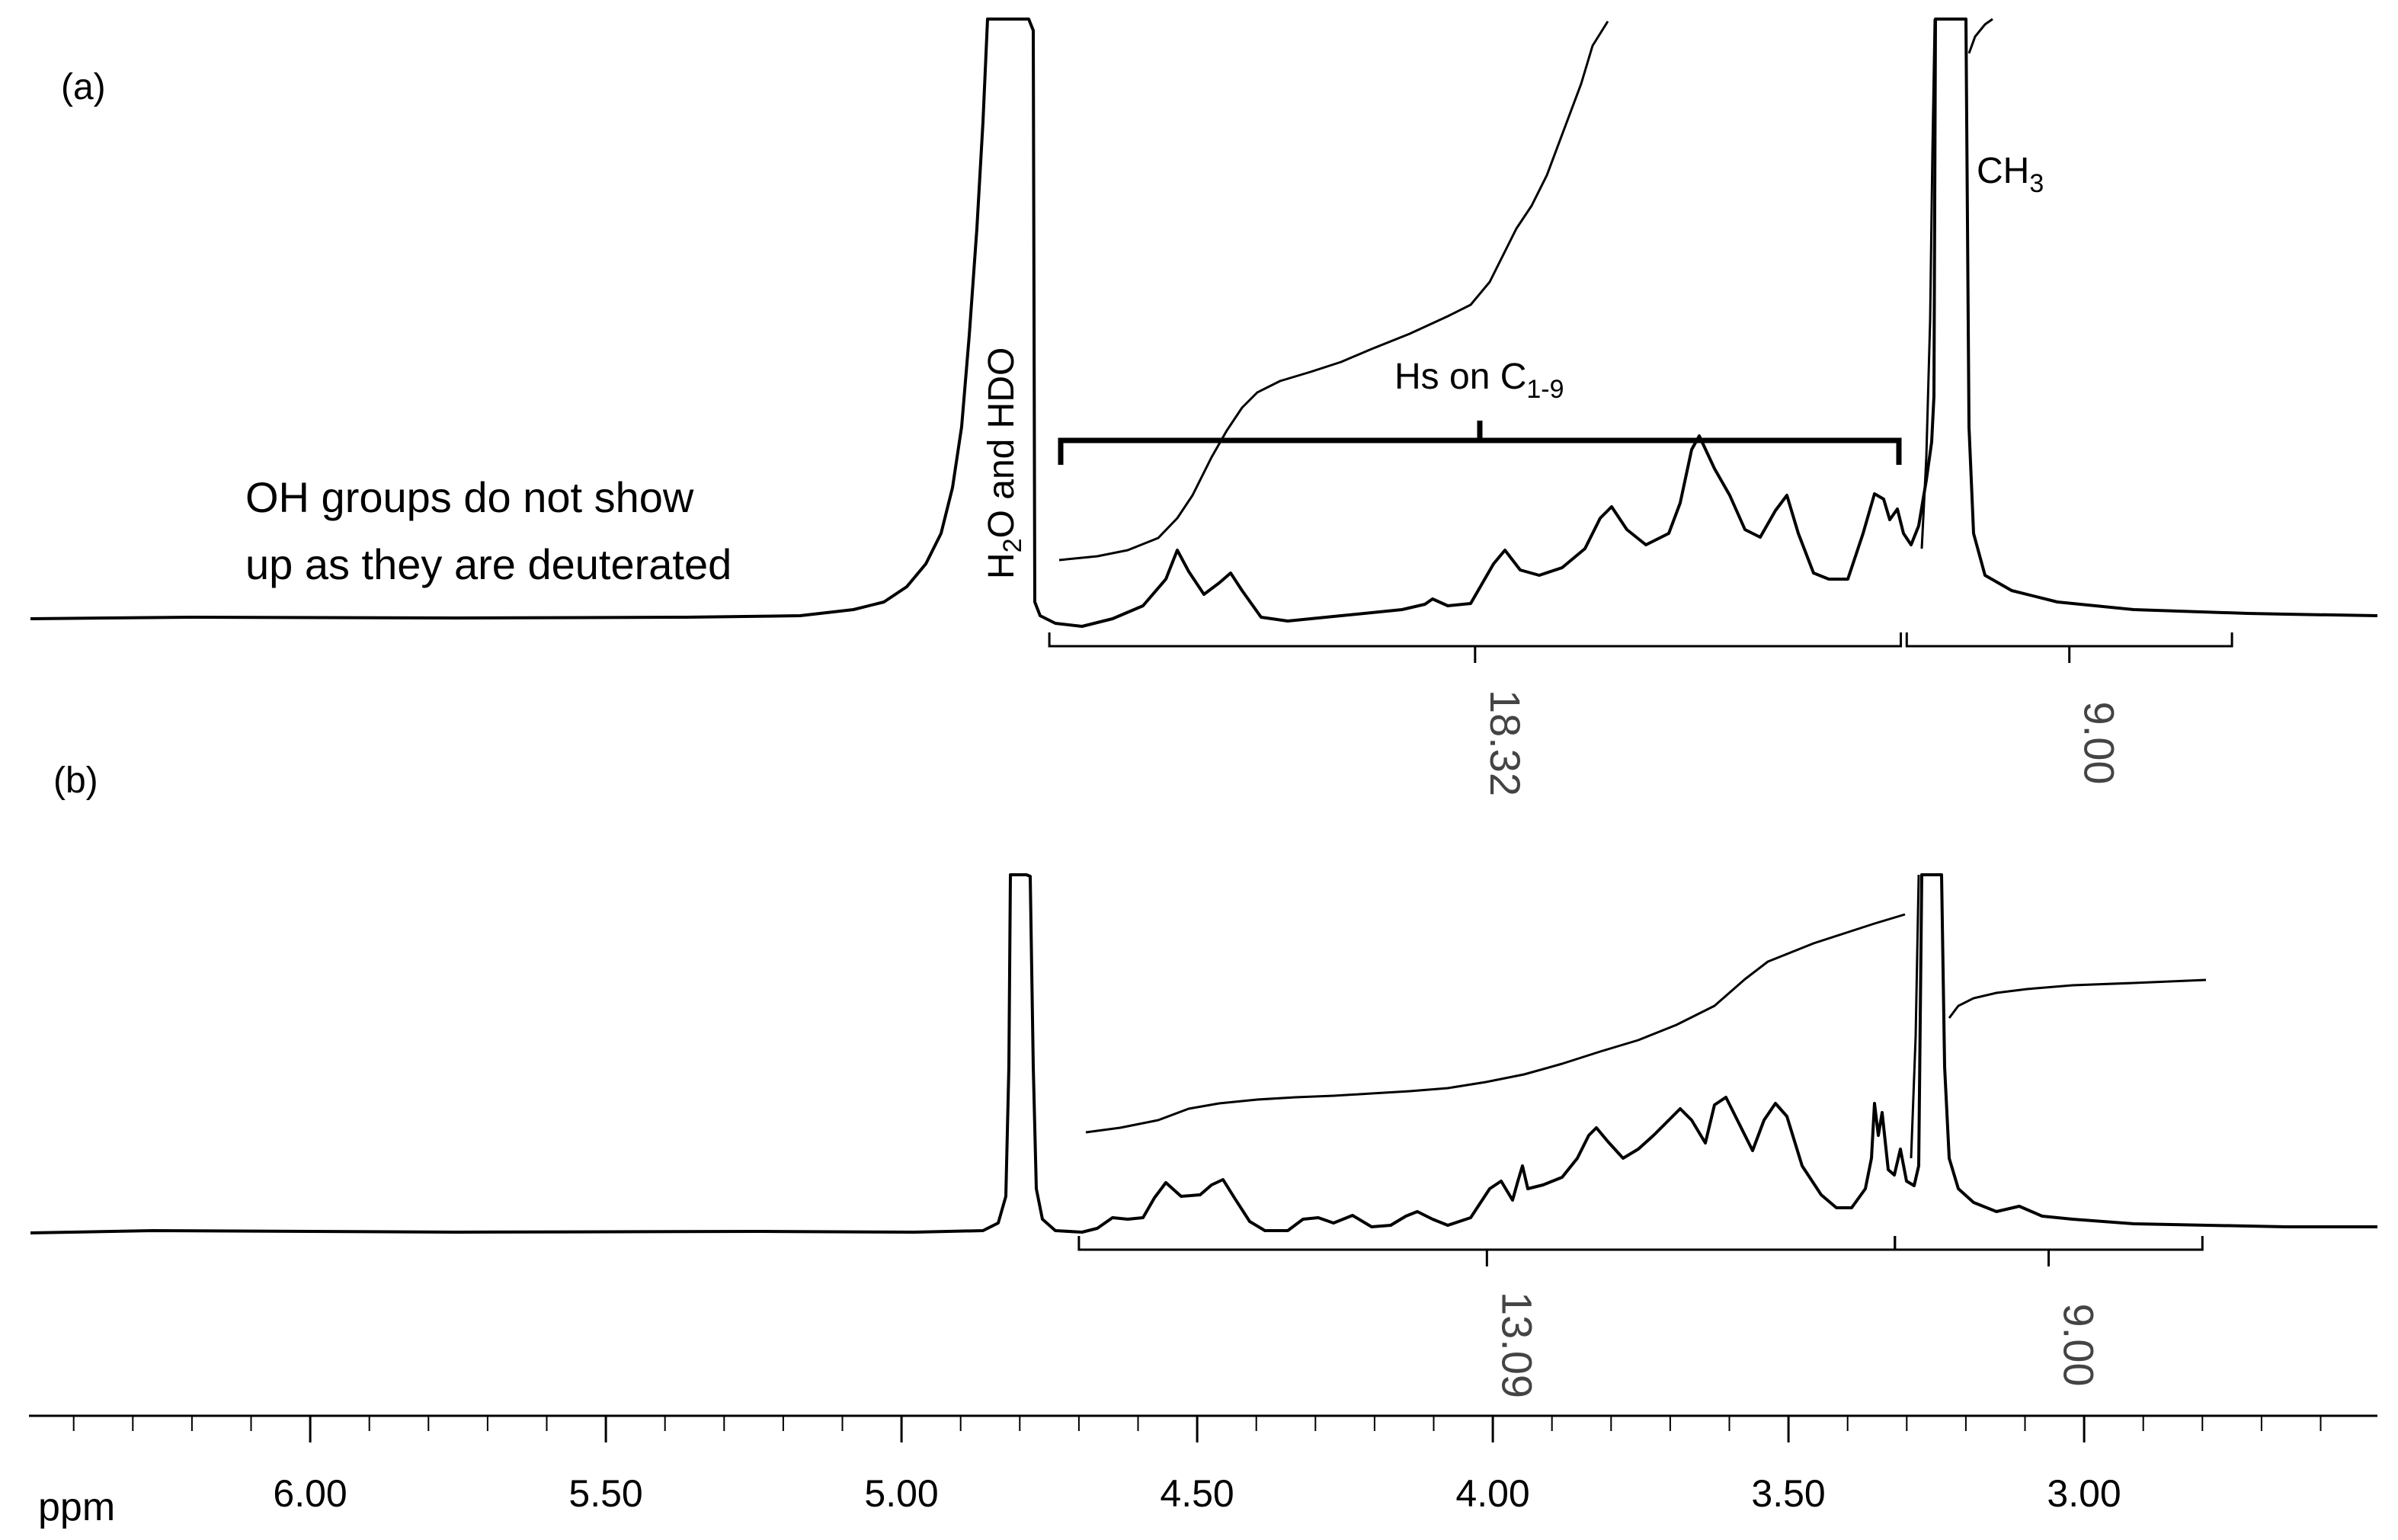 The image size is (2398, 1540). Describe the element at coordinates (1640, 1317) in the screenshot. I see `integrals-b: 13.09 9.00` at that location.